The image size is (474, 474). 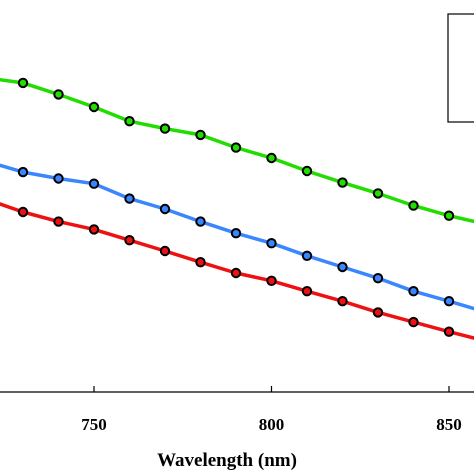 What do you see at coordinates (272, 424) in the screenshot?
I see `x-tick-label: 800` at bounding box center [272, 424].